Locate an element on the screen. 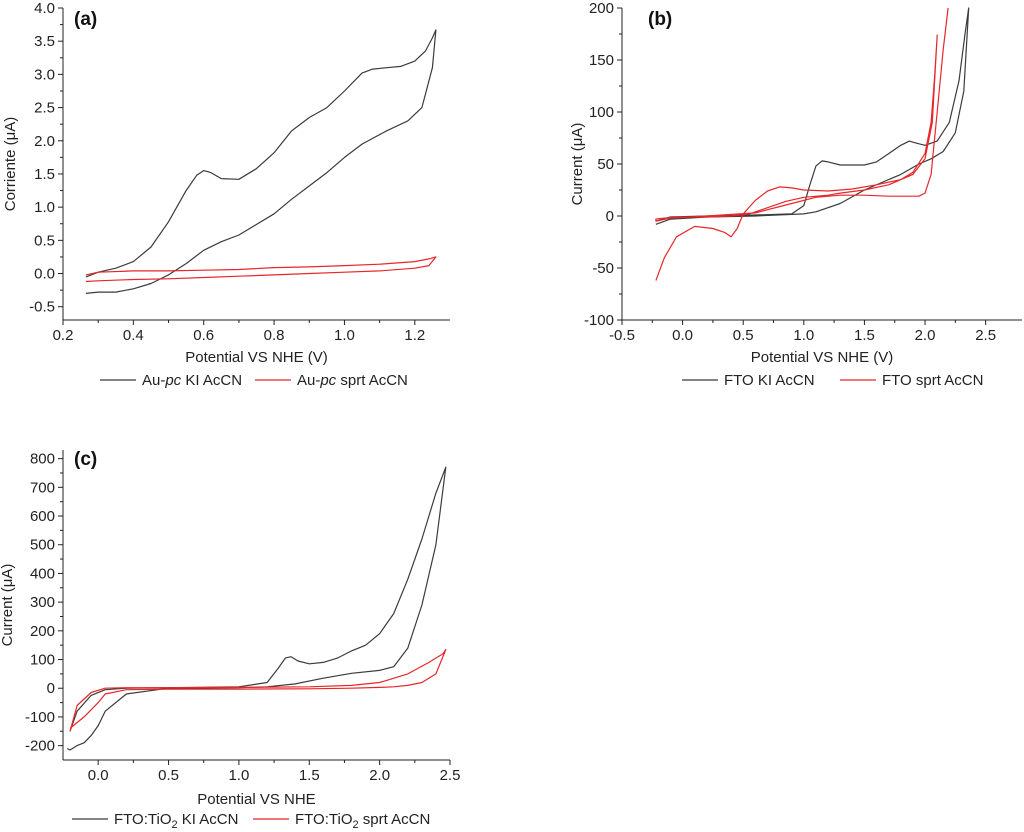 Image resolution: width=1024 pixels, height=832 pixels. legend-entry: FTO sprt AcCN is located at coordinates (932, 380).